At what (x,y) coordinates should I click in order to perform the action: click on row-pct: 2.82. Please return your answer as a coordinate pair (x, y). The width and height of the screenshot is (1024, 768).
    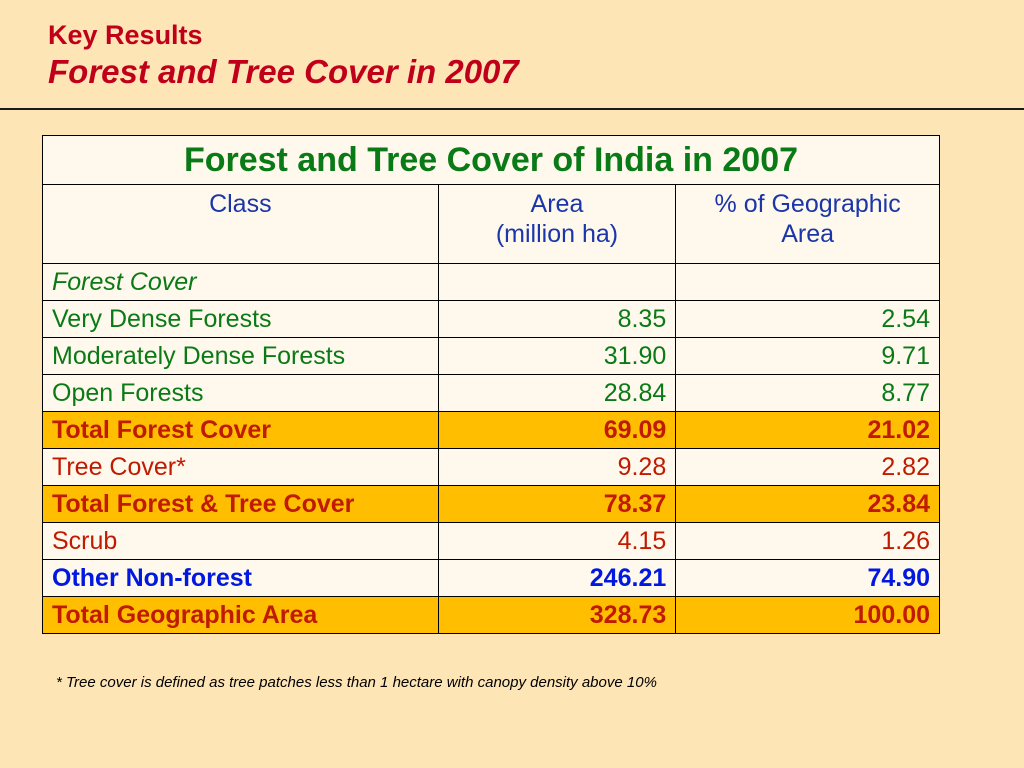
    Looking at the image, I should click on (807, 467).